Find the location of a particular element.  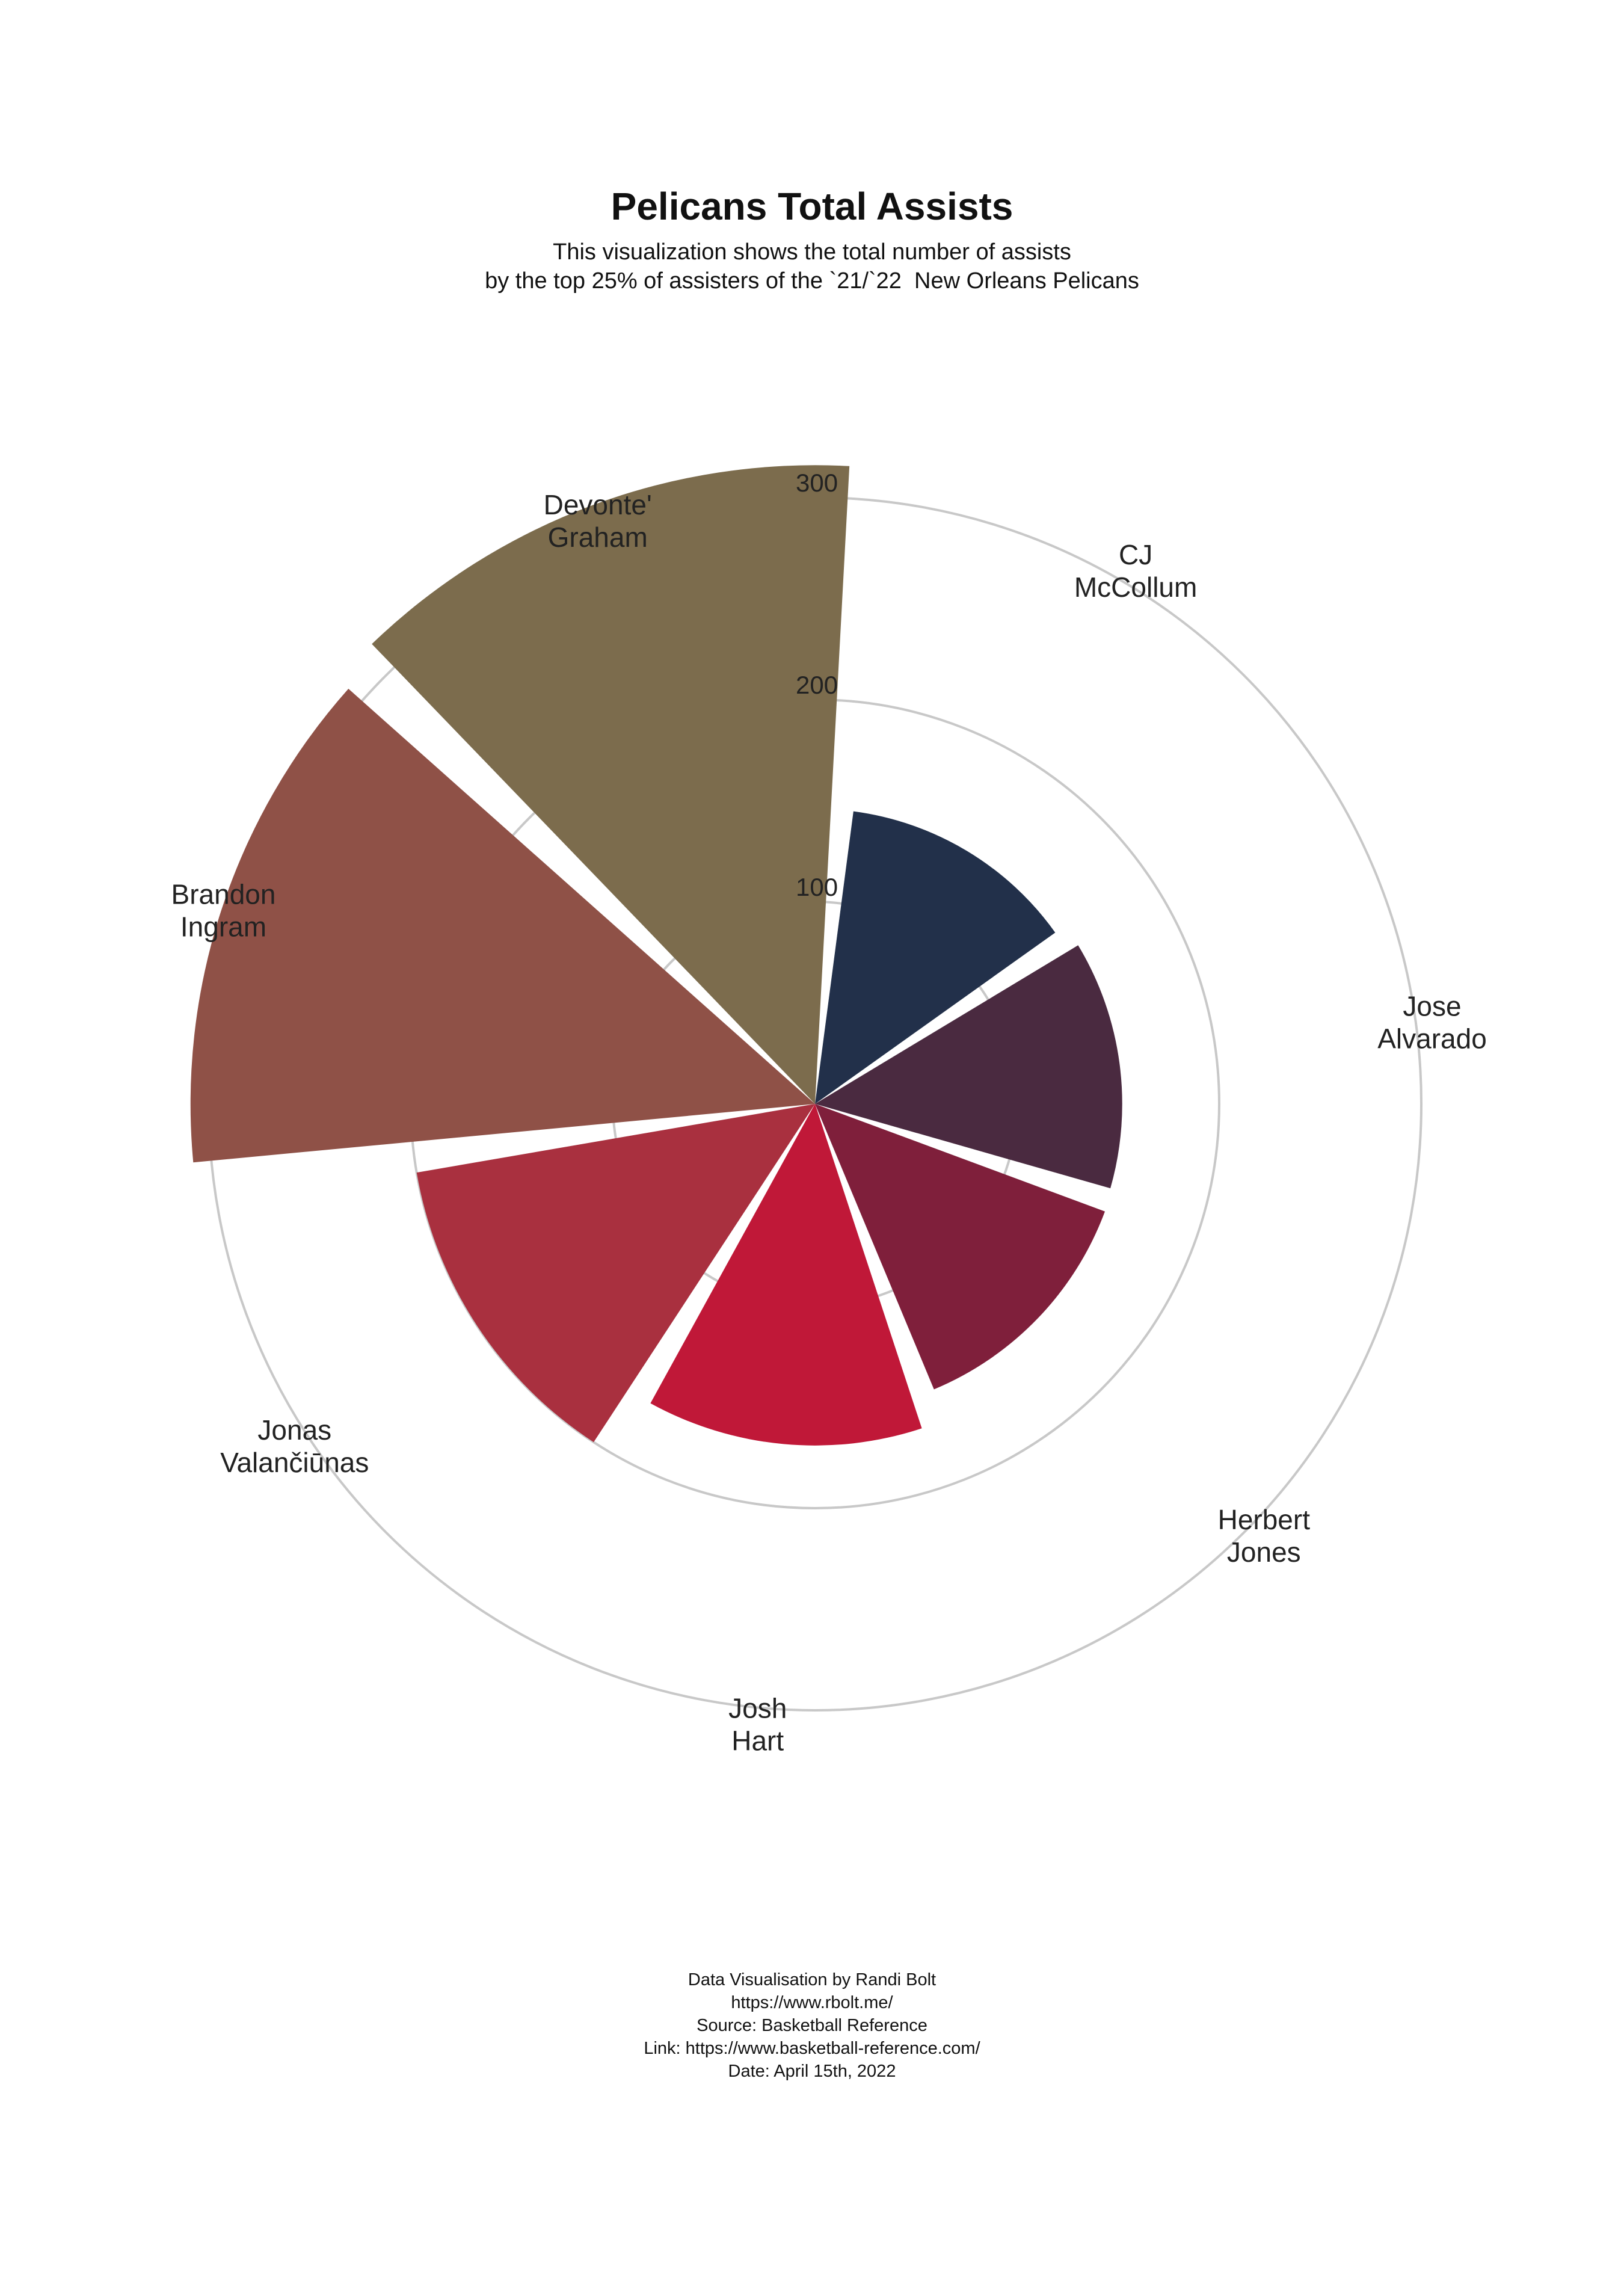

player-label-line: Jose is located at coordinates (1432, 1006).